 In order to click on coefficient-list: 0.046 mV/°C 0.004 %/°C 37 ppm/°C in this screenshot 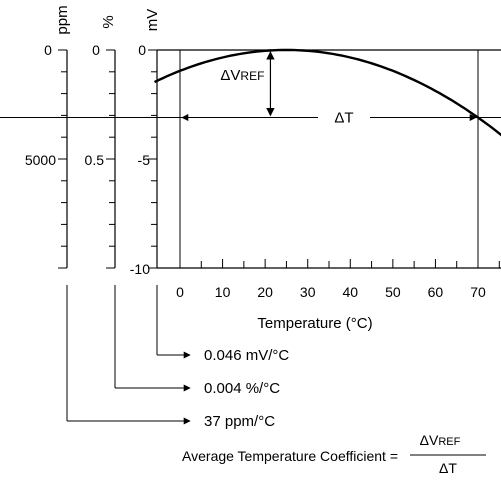, I will do `click(177, 357)`.